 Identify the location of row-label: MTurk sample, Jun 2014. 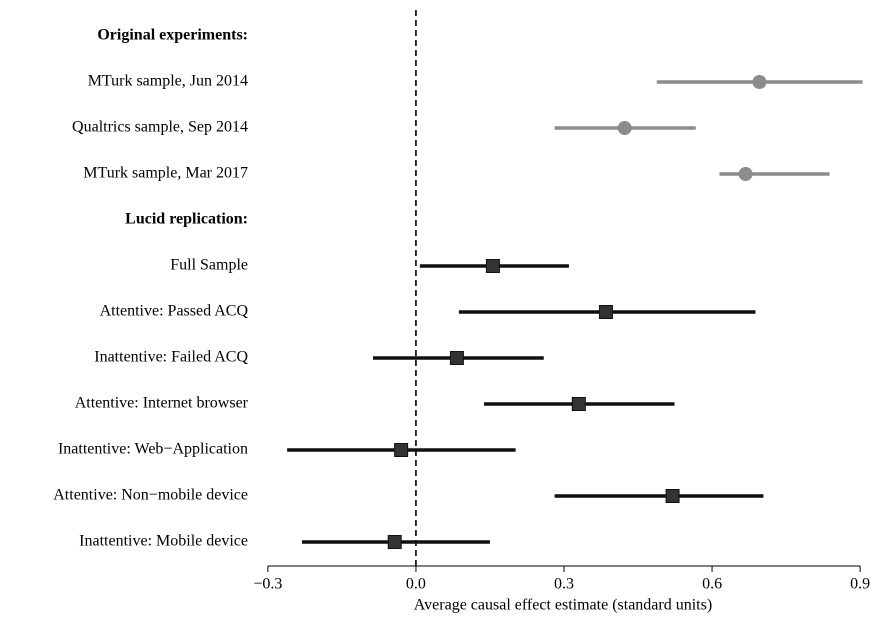
(168, 81).